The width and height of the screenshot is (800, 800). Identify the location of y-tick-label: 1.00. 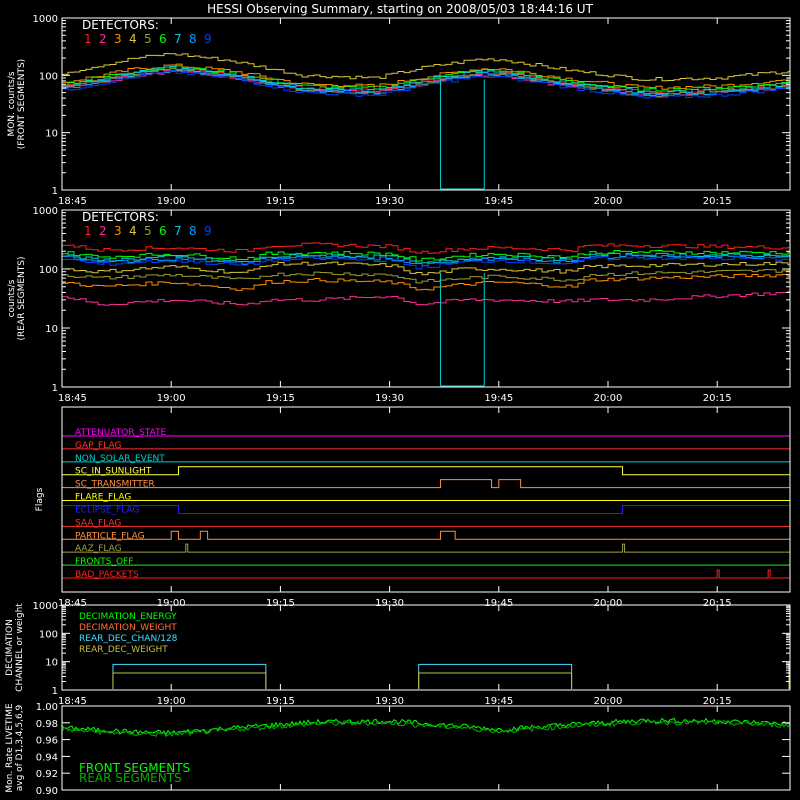
(47, 707).